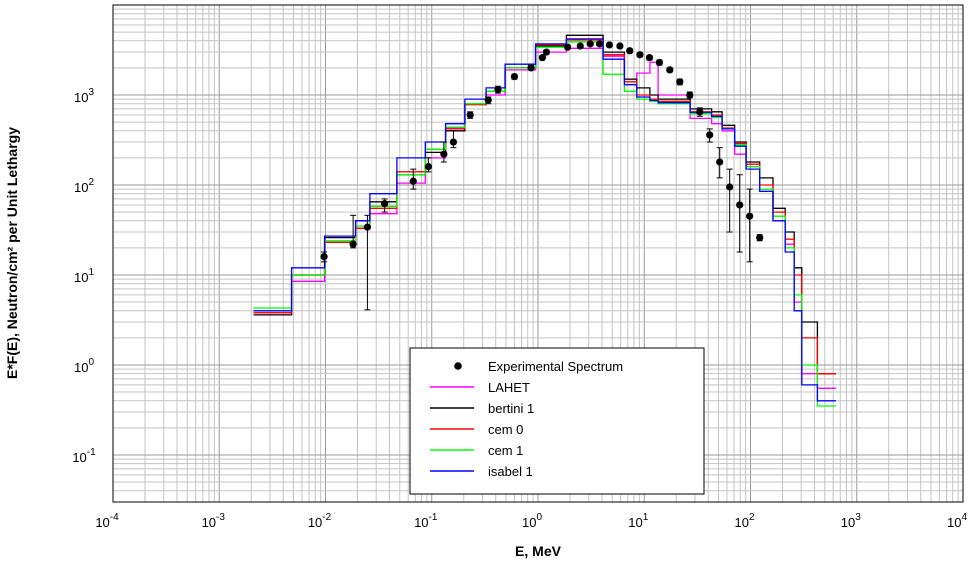 The height and width of the screenshot is (563, 977). What do you see at coordinates (84, 186) in the screenshot?
I see `y-tick-label: 10²` at bounding box center [84, 186].